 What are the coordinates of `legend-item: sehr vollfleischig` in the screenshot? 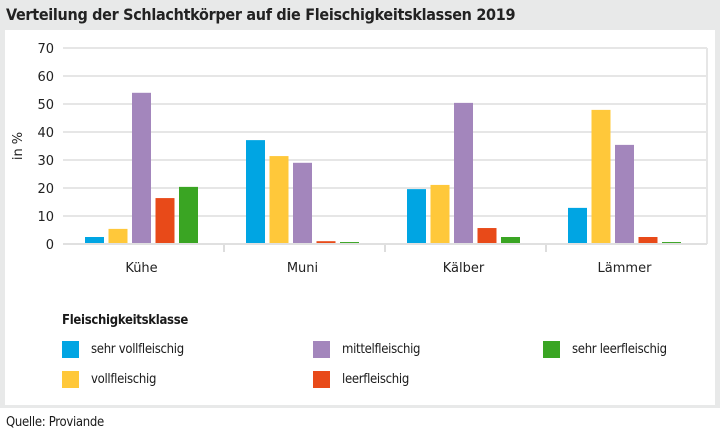 It's located at (123, 349).